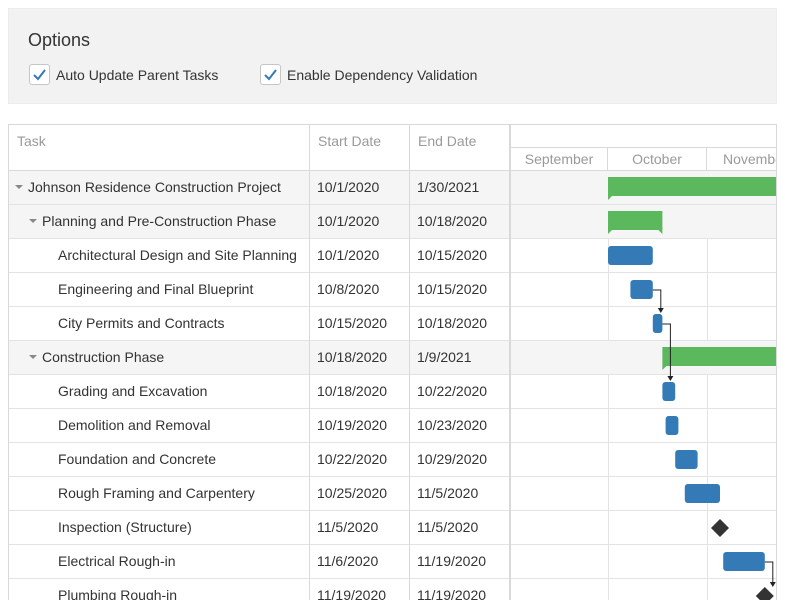 The image size is (785, 600). I want to click on start-date-cell: 11/5/2020, so click(360, 528).